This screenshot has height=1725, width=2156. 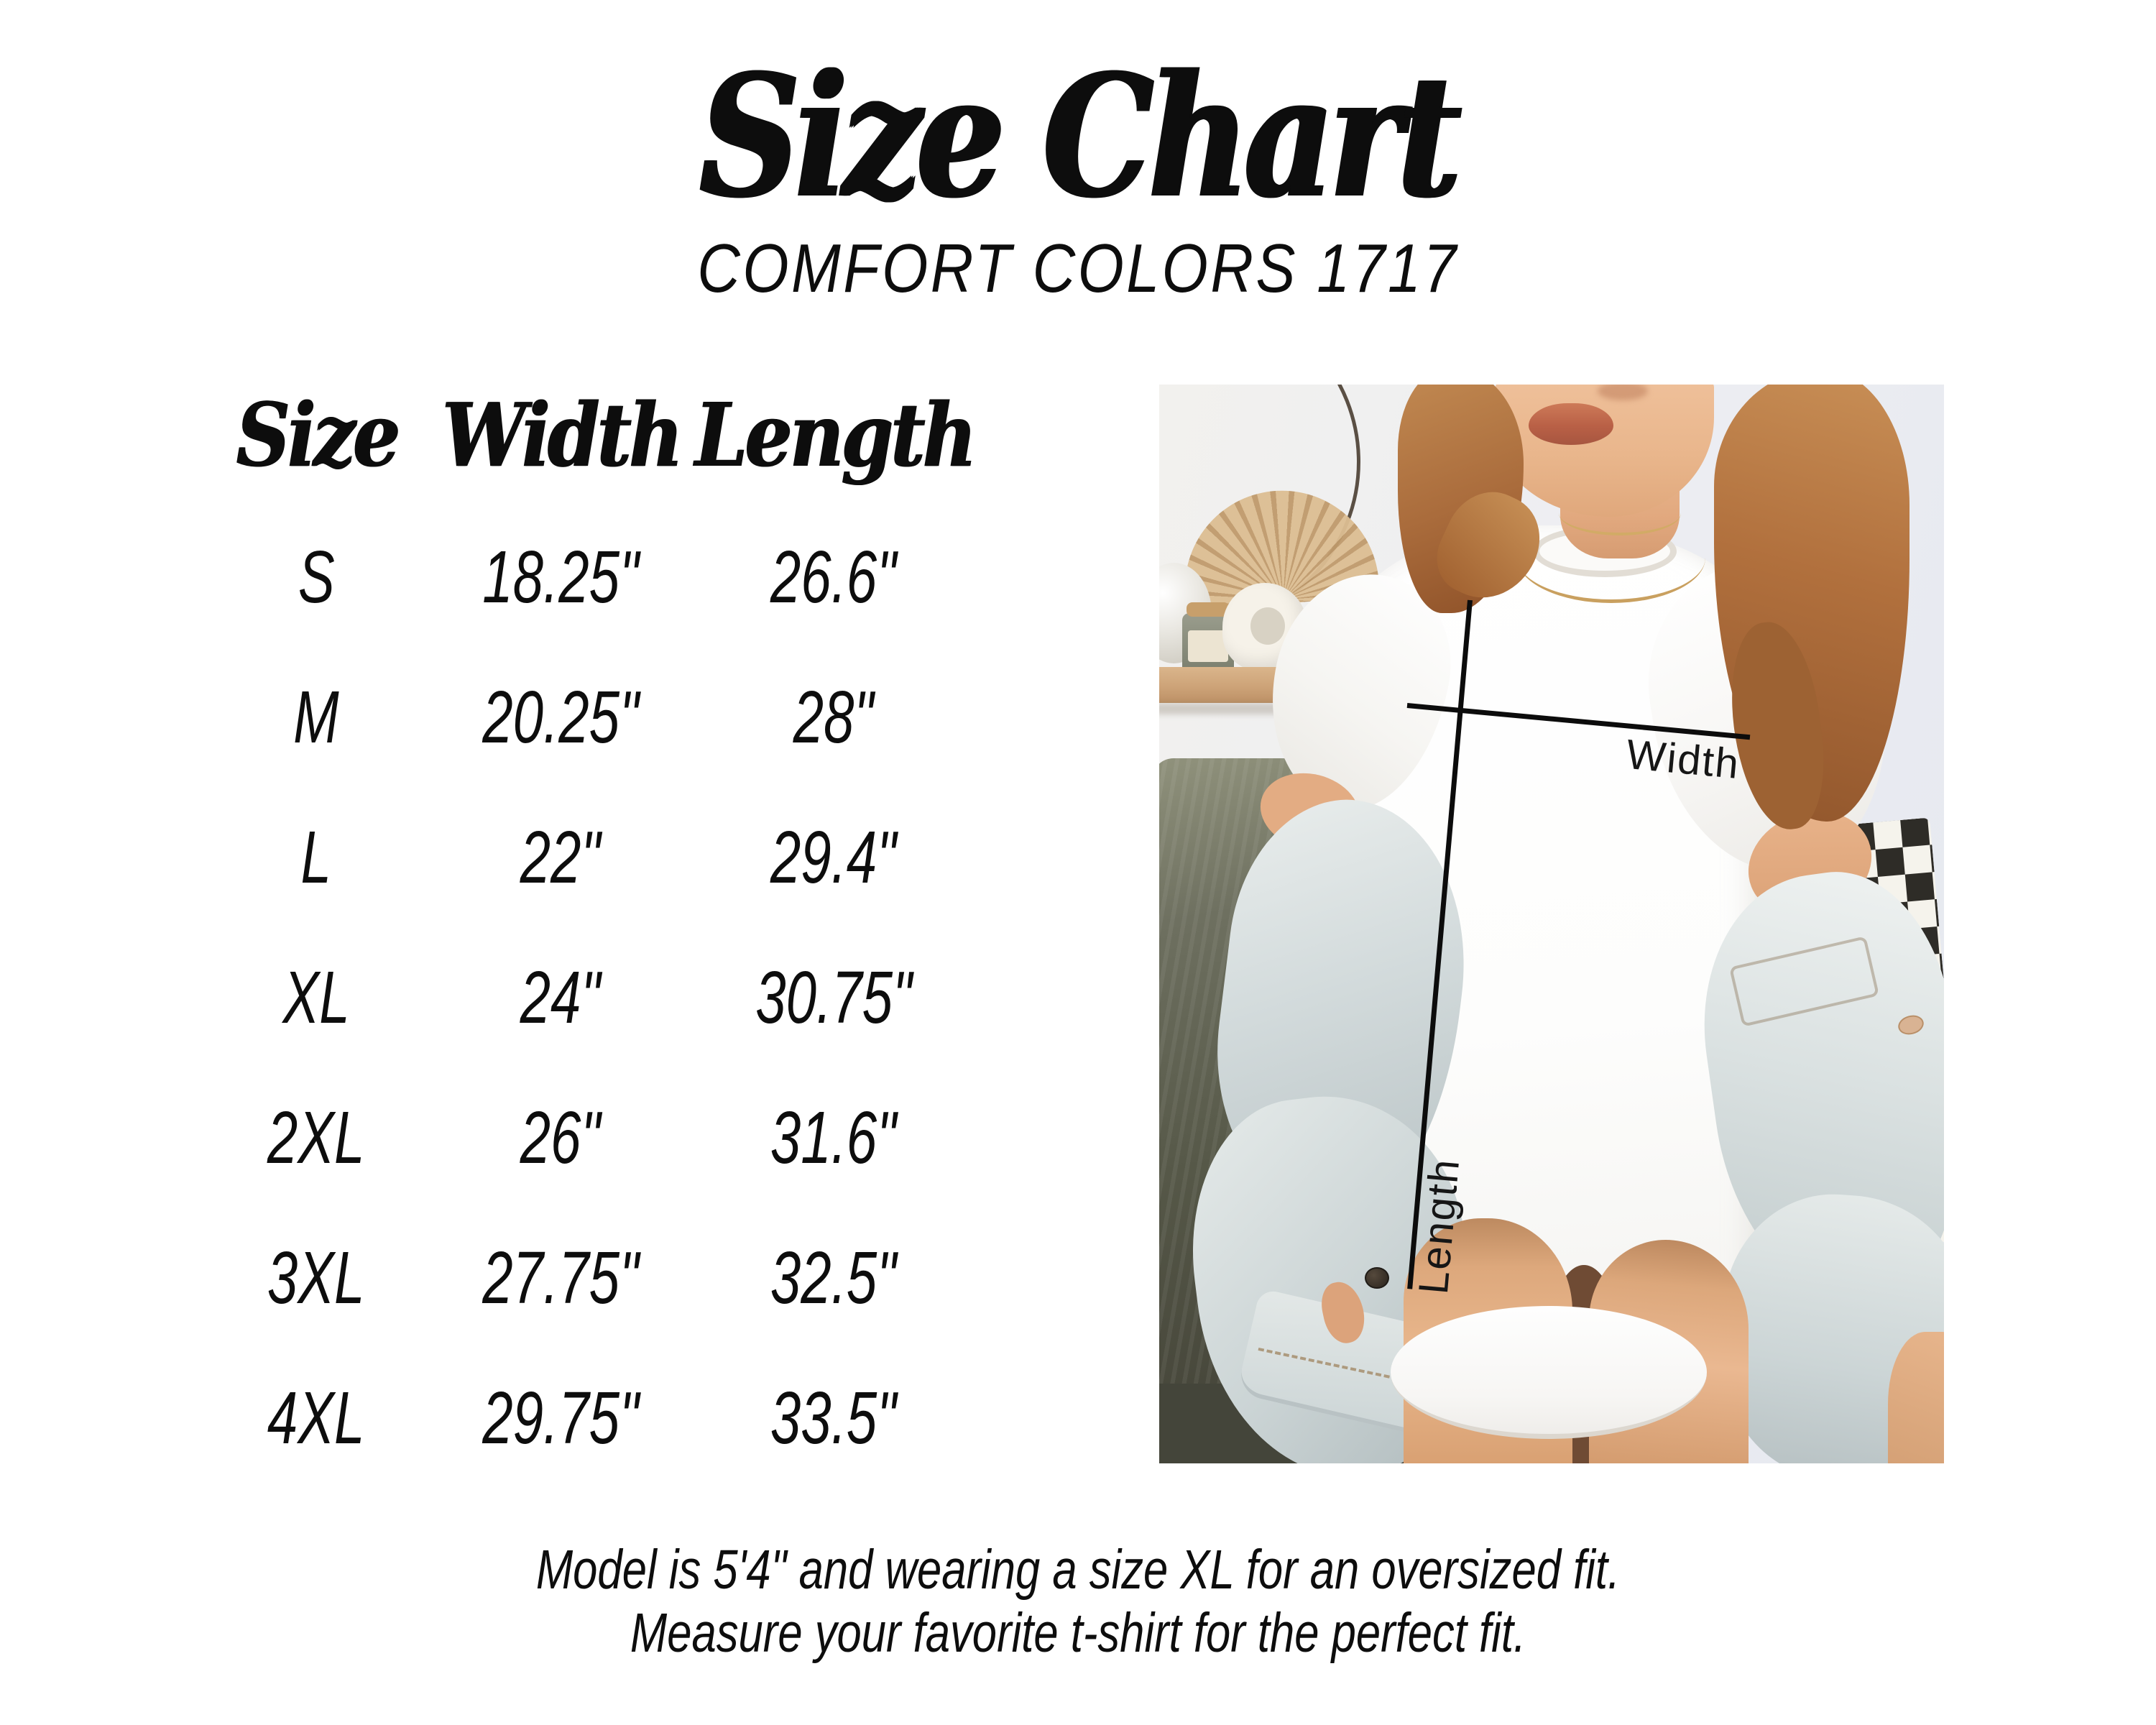 What do you see at coordinates (316, 576) in the screenshot?
I see `table-cell-size: S` at bounding box center [316, 576].